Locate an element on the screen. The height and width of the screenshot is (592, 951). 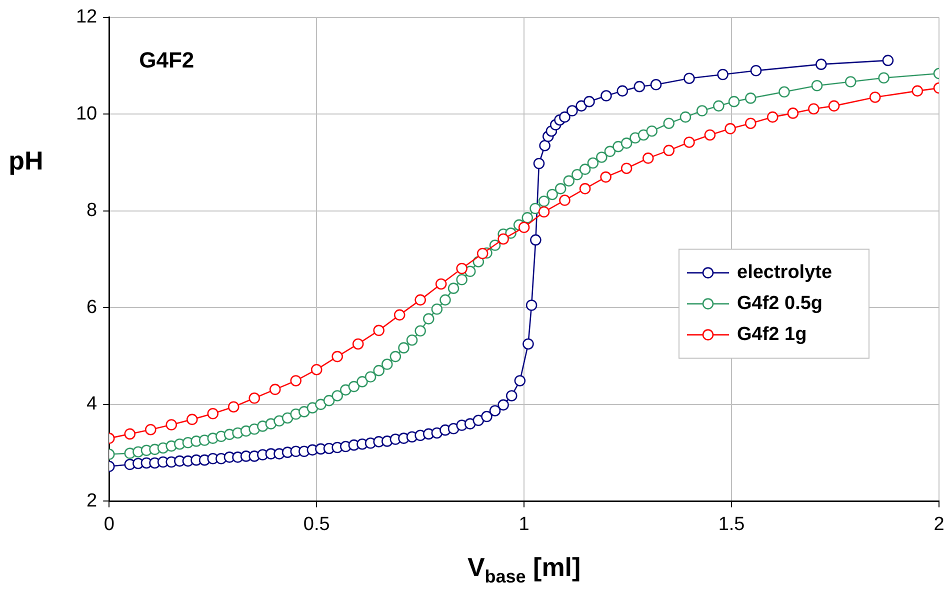
text: G4F2 is located at coordinates (166, 59).